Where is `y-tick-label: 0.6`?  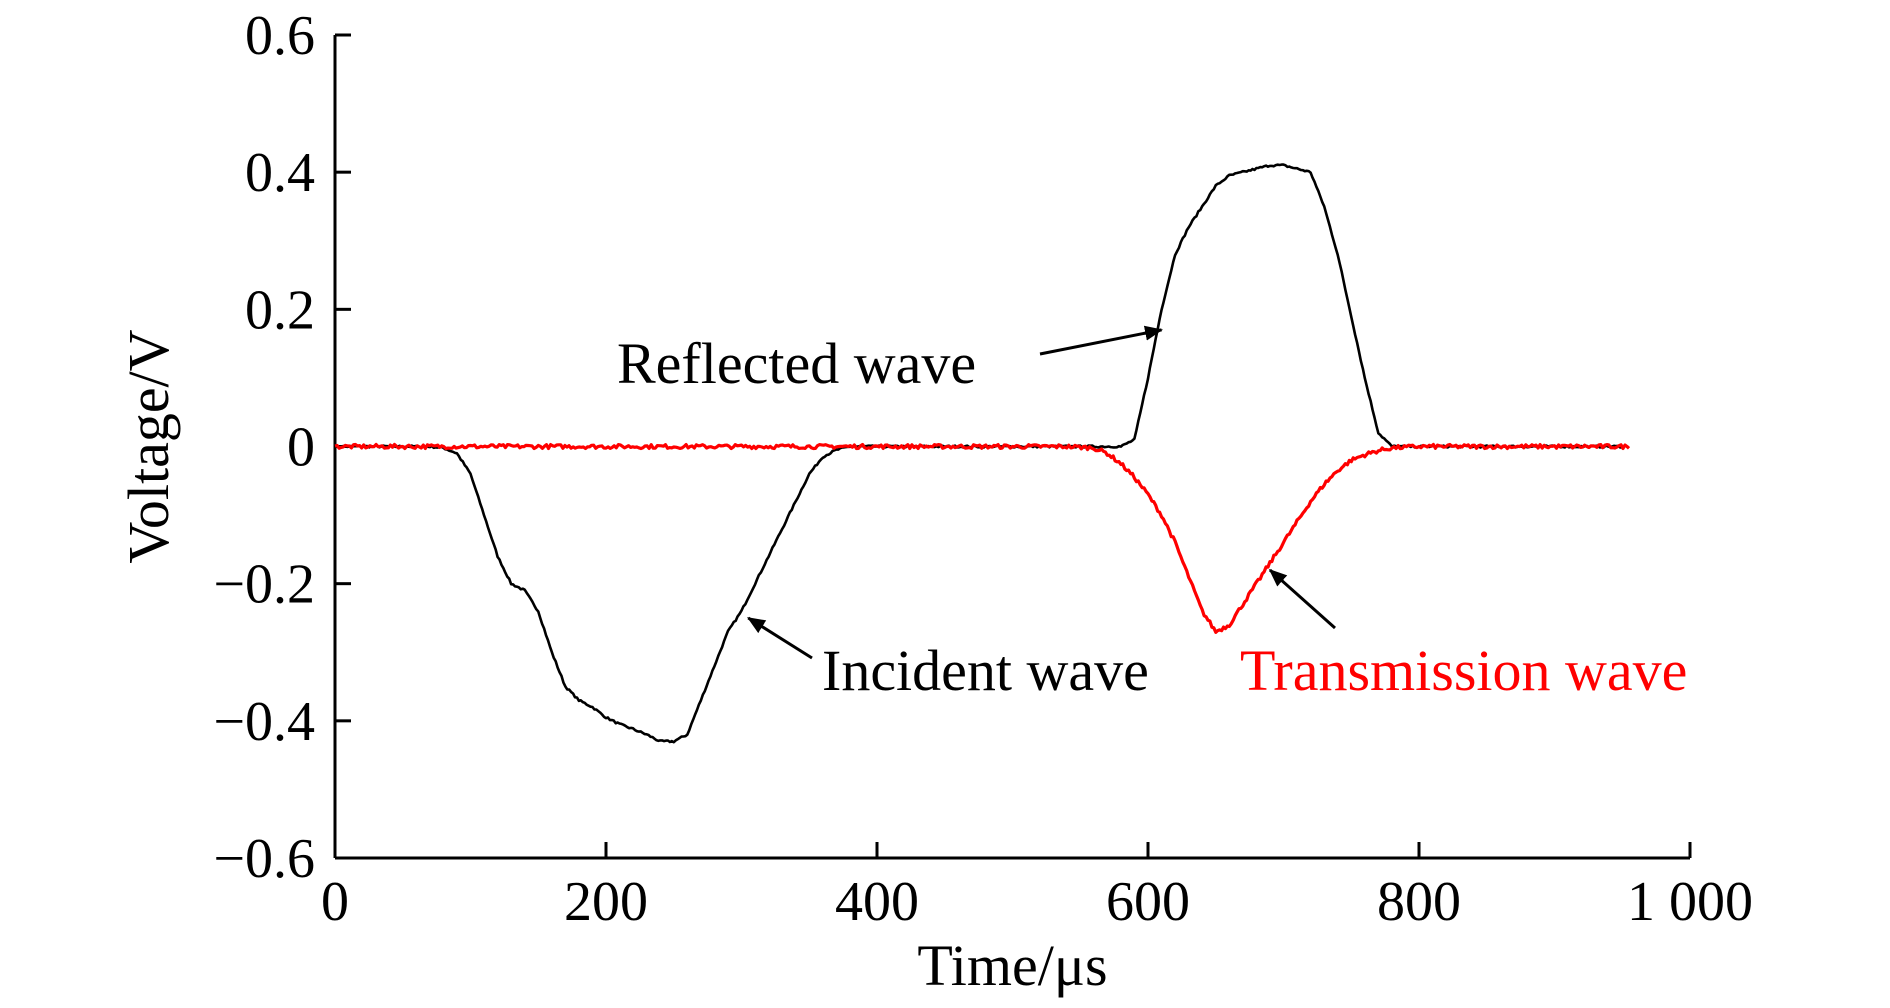 y-tick-label: 0.6 is located at coordinates (280, 36).